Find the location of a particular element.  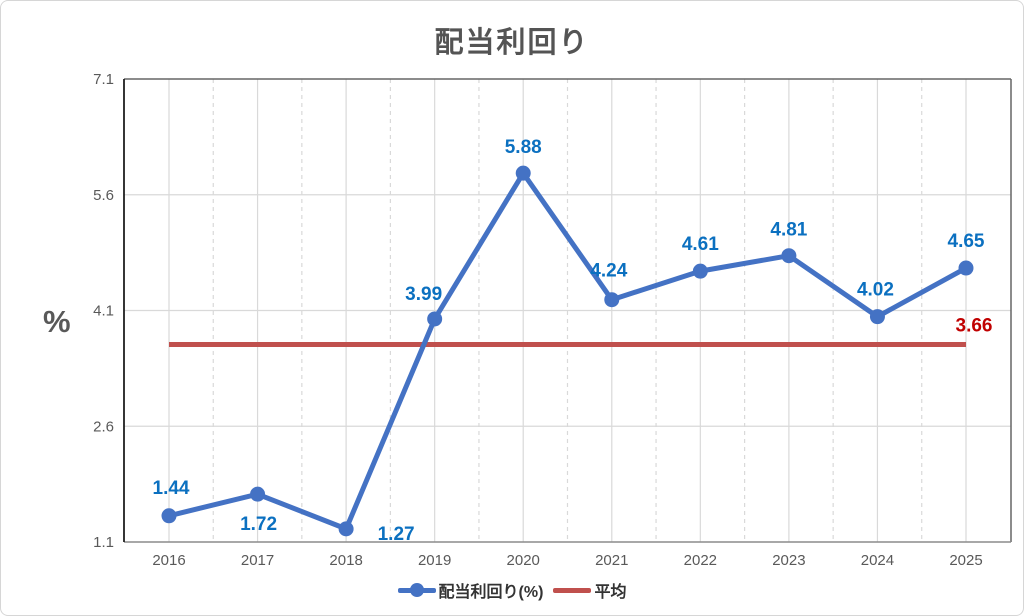

y-tick-label: 7.1 is located at coordinates (103, 79).